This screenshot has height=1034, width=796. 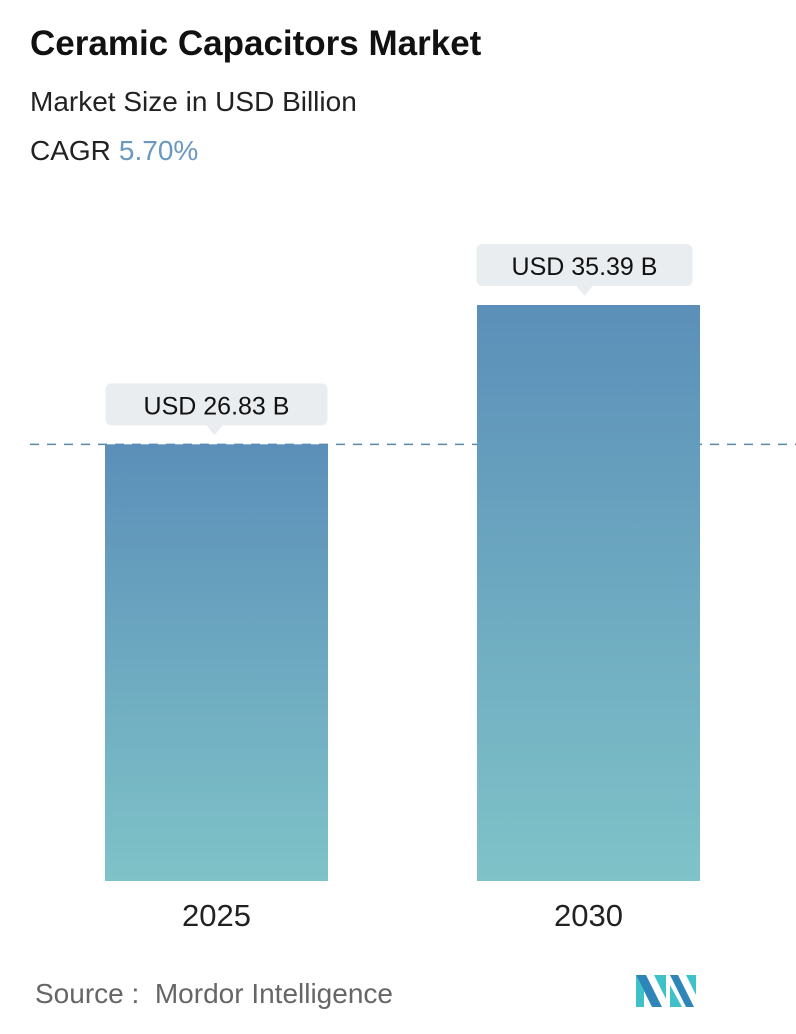 I want to click on mordor-intelligence-logo, so click(x=666, y=991).